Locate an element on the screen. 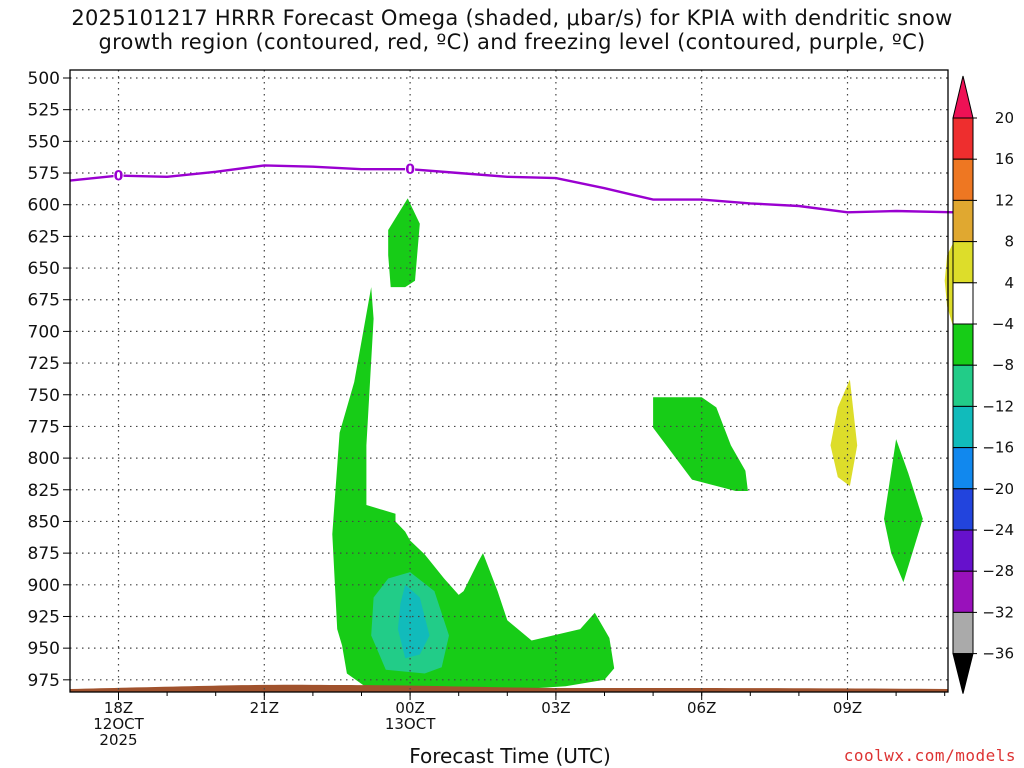 This screenshot has width=1024, height=768. colorbar-label: −12 is located at coordinates (998, 406).